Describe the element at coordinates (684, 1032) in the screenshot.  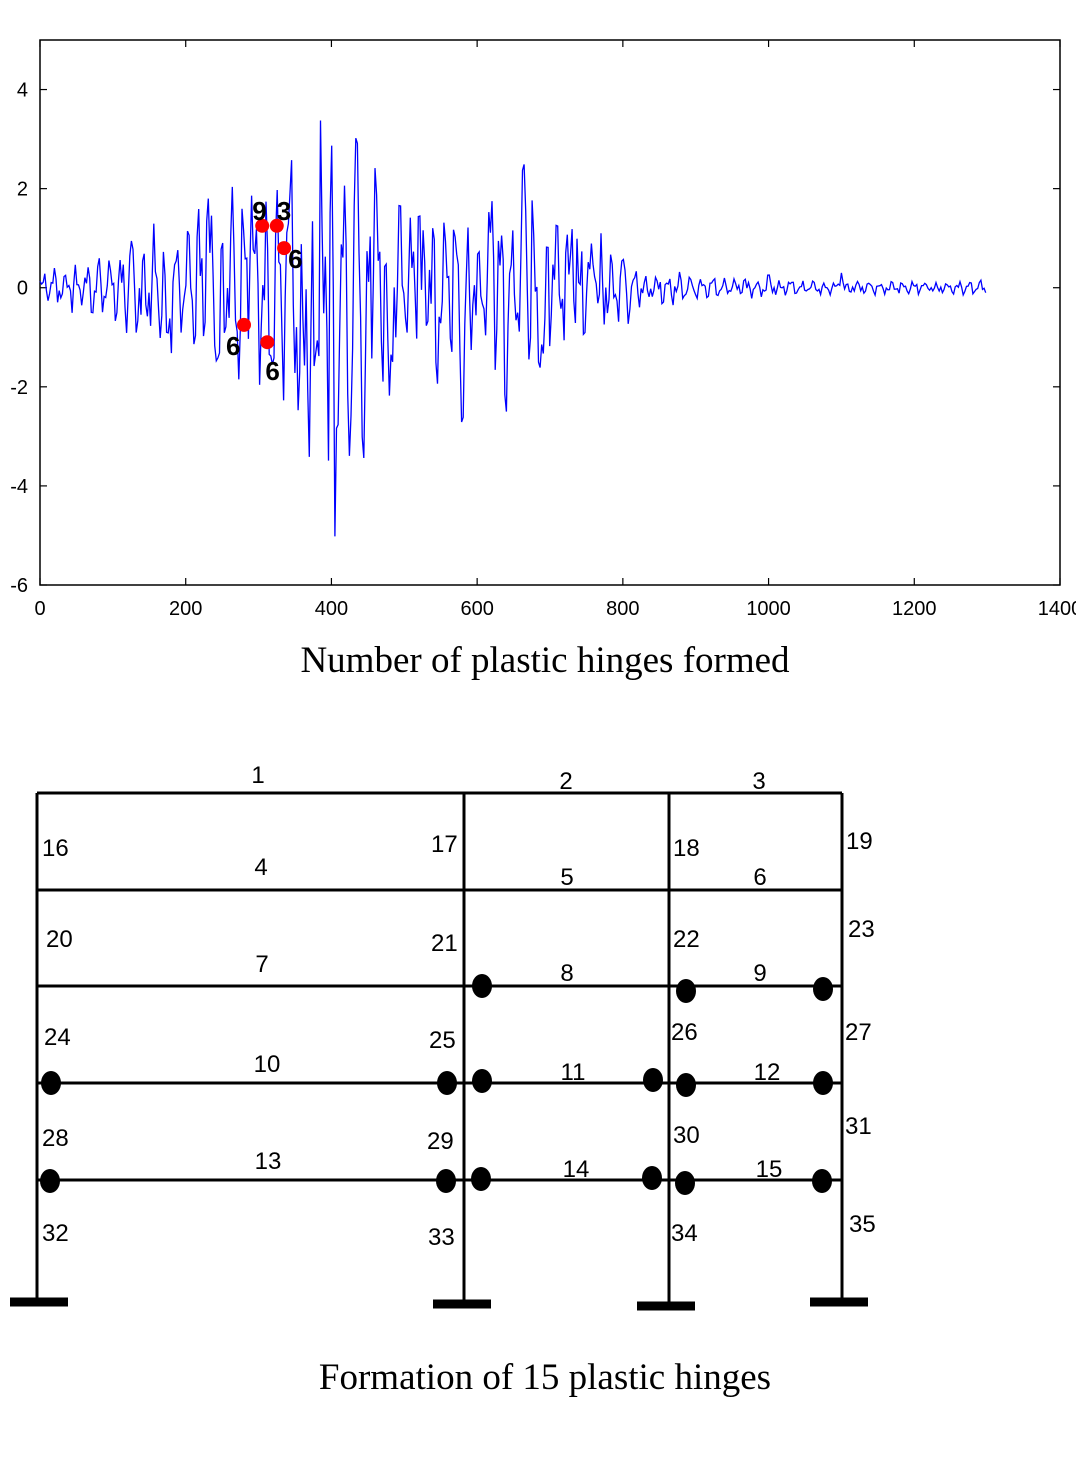
I see `column-label: 26` at that location.